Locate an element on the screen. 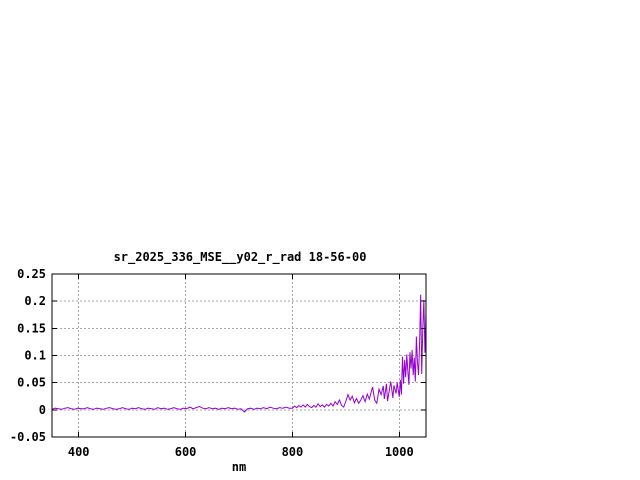 Image resolution: width=640 pixels, height=480 pixels. x-tick-label: 1000 is located at coordinates (399, 452).